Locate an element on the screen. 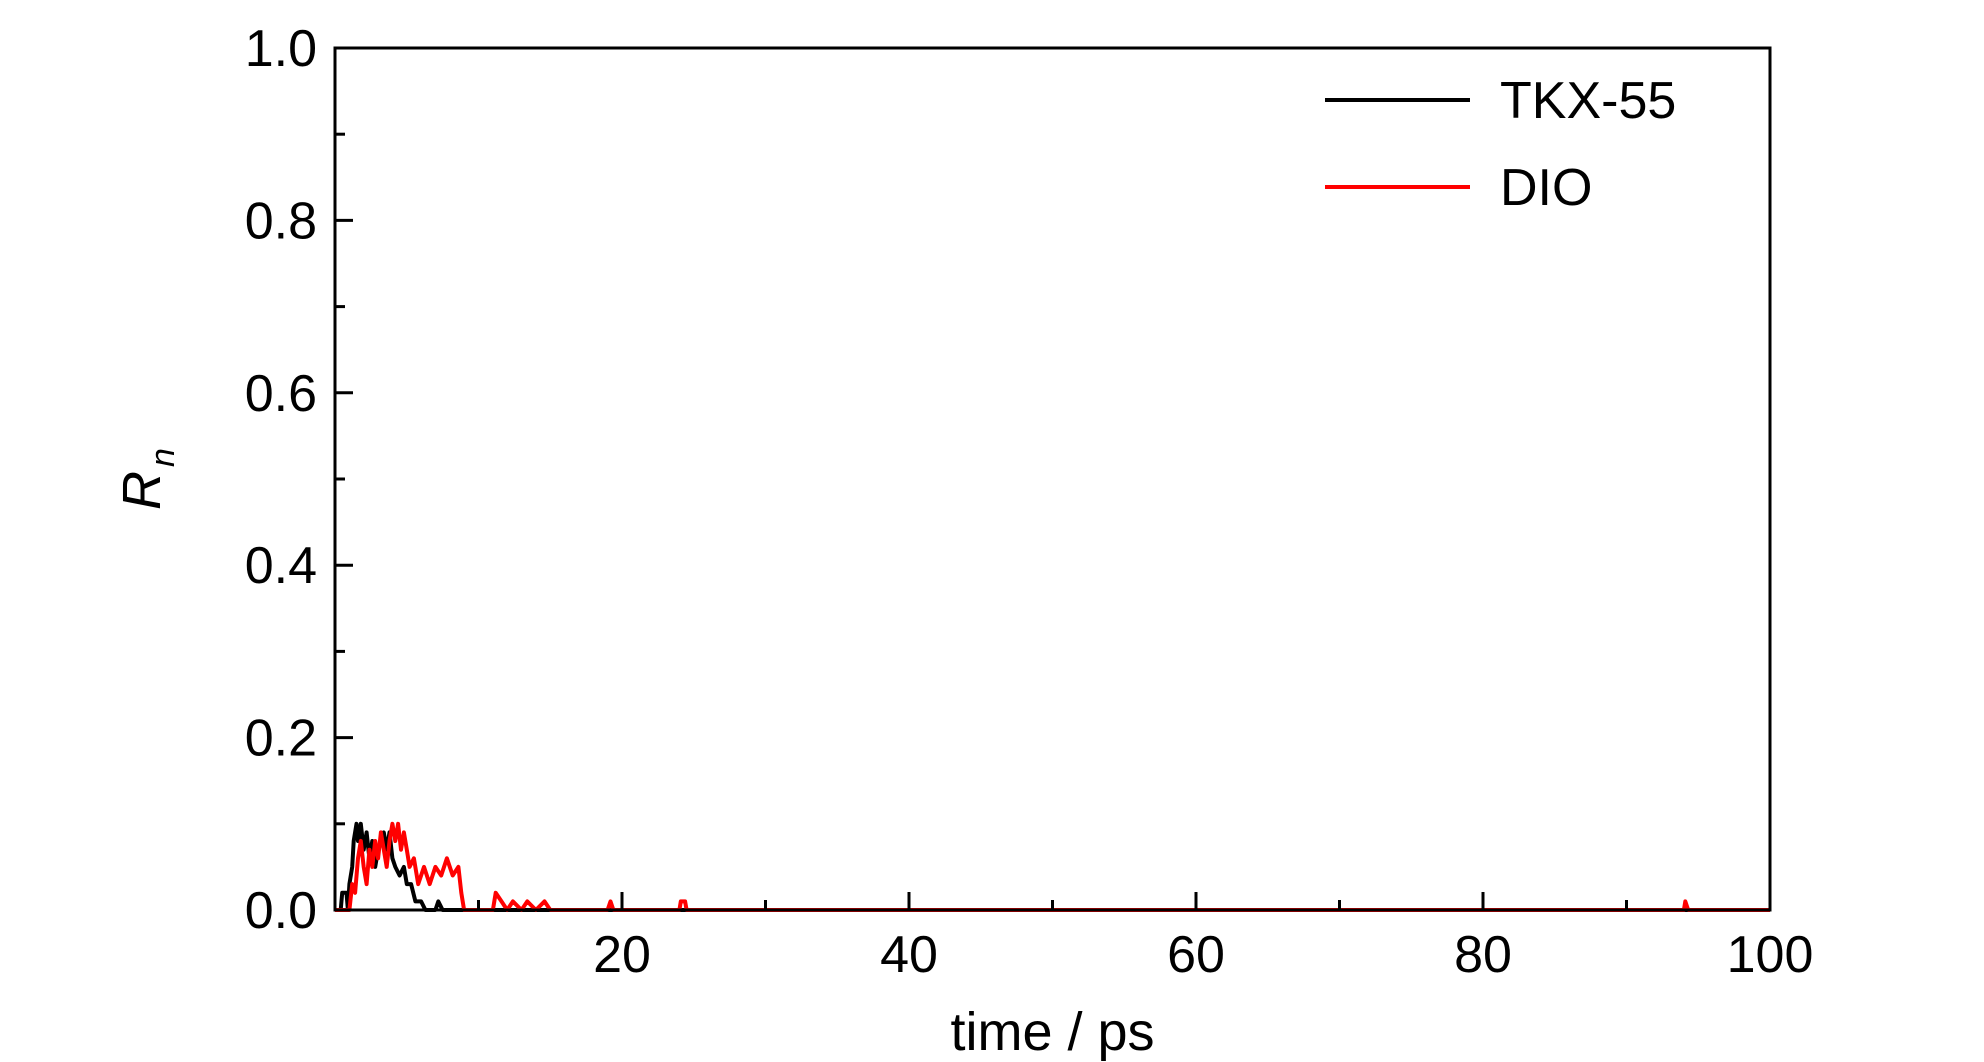 This screenshot has height=1062, width=1984. x-tick-label: 100 is located at coordinates (1770, 955).